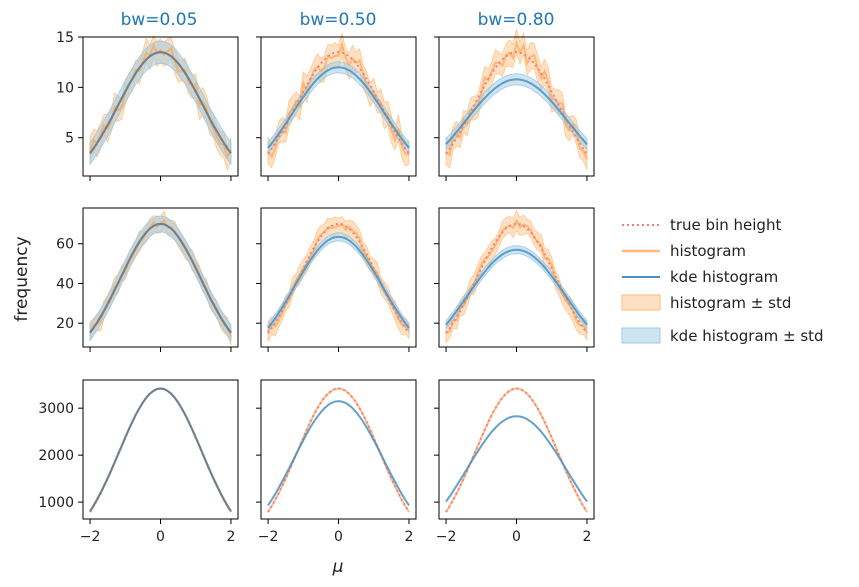 This screenshot has width=859, height=587. What do you see at coordinates (724, 277) in the screenshot?
I see `legend-label-kde-histogram: kde histogram` at bounding box center [724, 277].